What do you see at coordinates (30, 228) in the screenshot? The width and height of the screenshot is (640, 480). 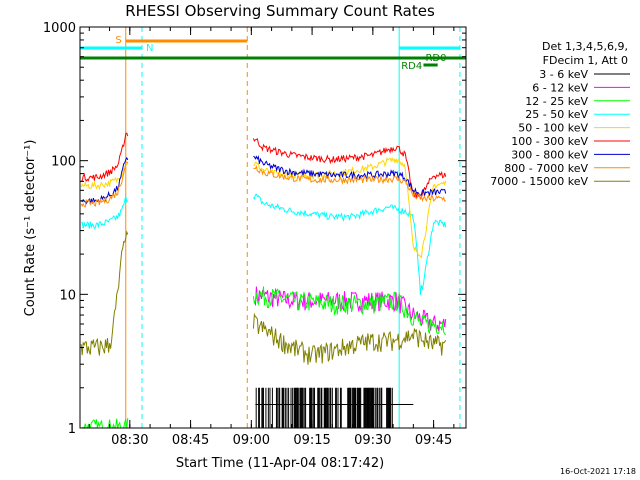 I see `y-axis-label: Count Rate (s⁻¹ detector⁻¹)` at bounding box center [30, 228].